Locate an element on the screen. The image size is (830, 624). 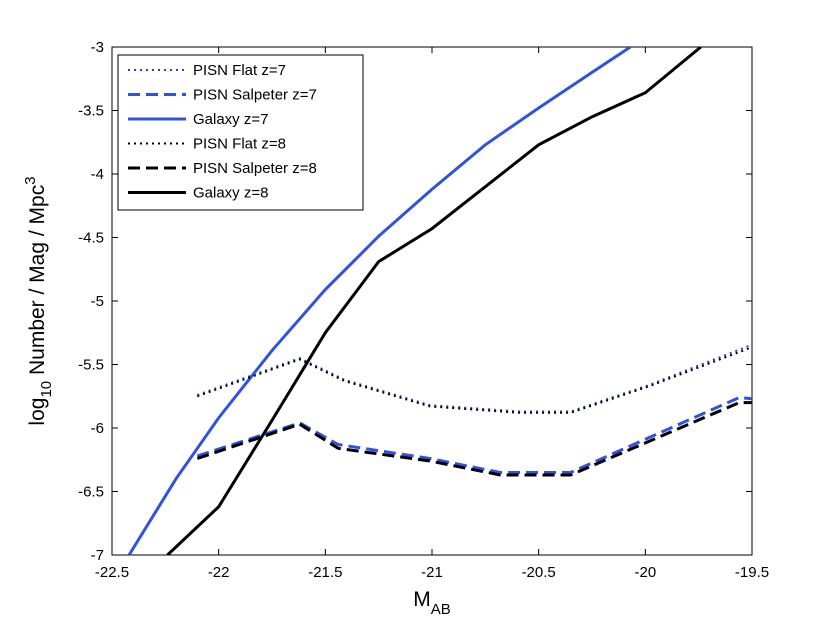
y-tick-label: -4 is located at coordinates (97, 174).